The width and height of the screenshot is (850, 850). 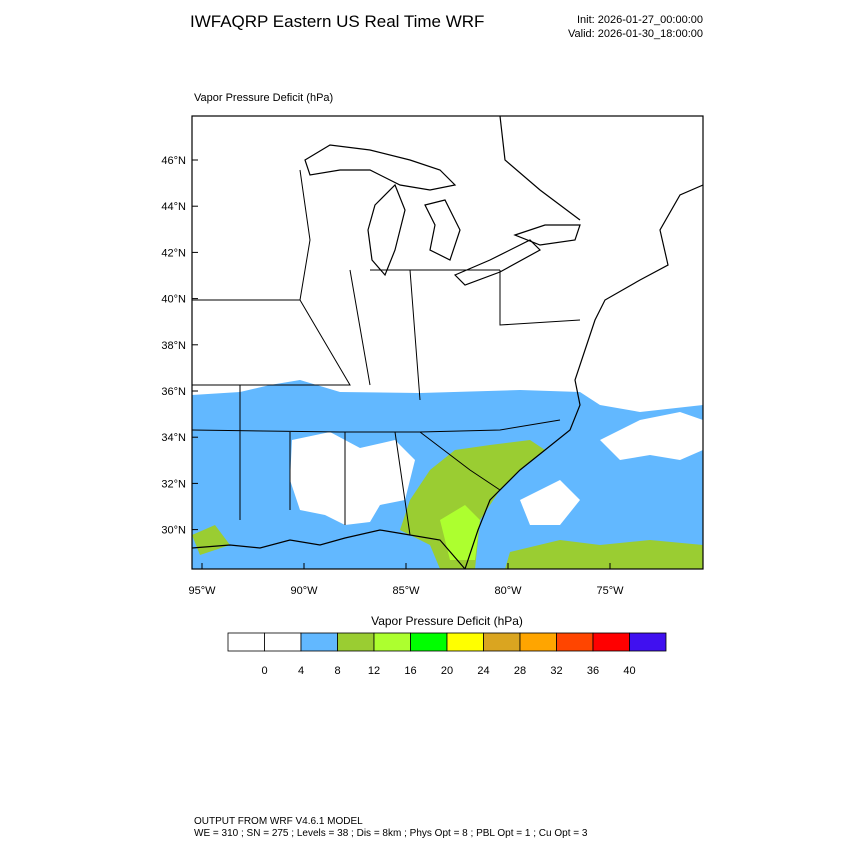 I want to click on title: IWFAQRP Eastern US Real Time WRF, so click(x=337, y=21).